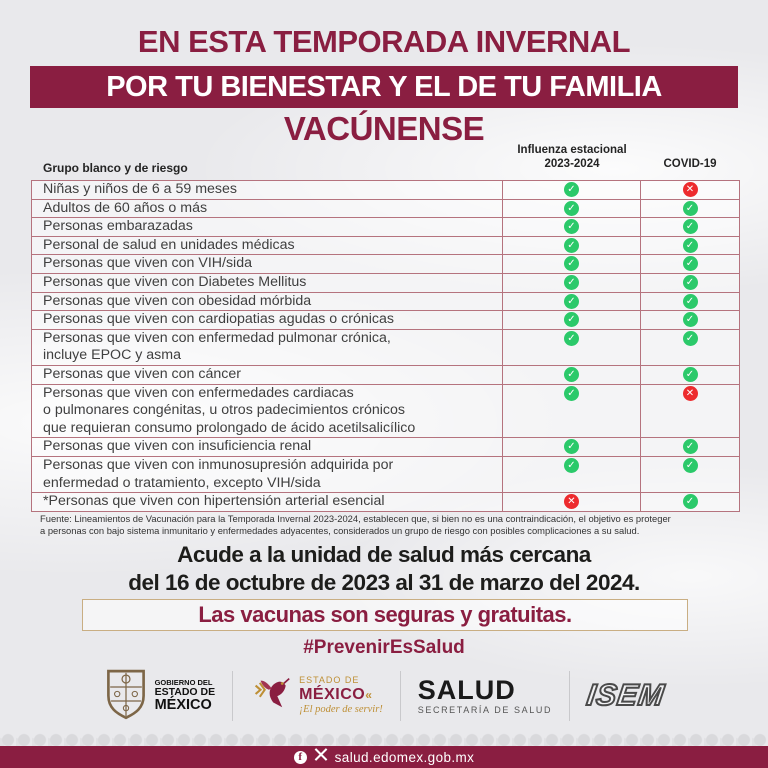  Describe the element at coordinates (485, 710) in the screenshot. I see `secretaria-de-salud-text: SECRETARÍA DE SALUD` at that location.